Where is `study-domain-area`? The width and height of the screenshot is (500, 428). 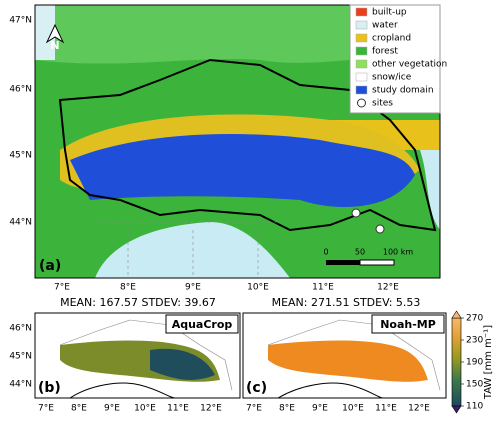 study-domain-area is located at coordinates (242, 171).